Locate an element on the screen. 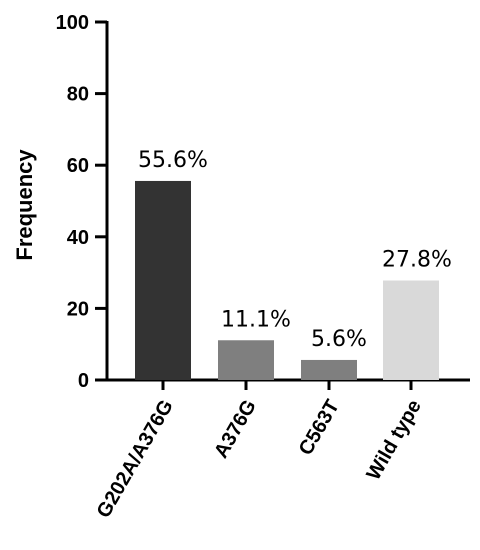 The image size is (480, 550). y-tick-label: 0 is located at coordinates (83, 381).